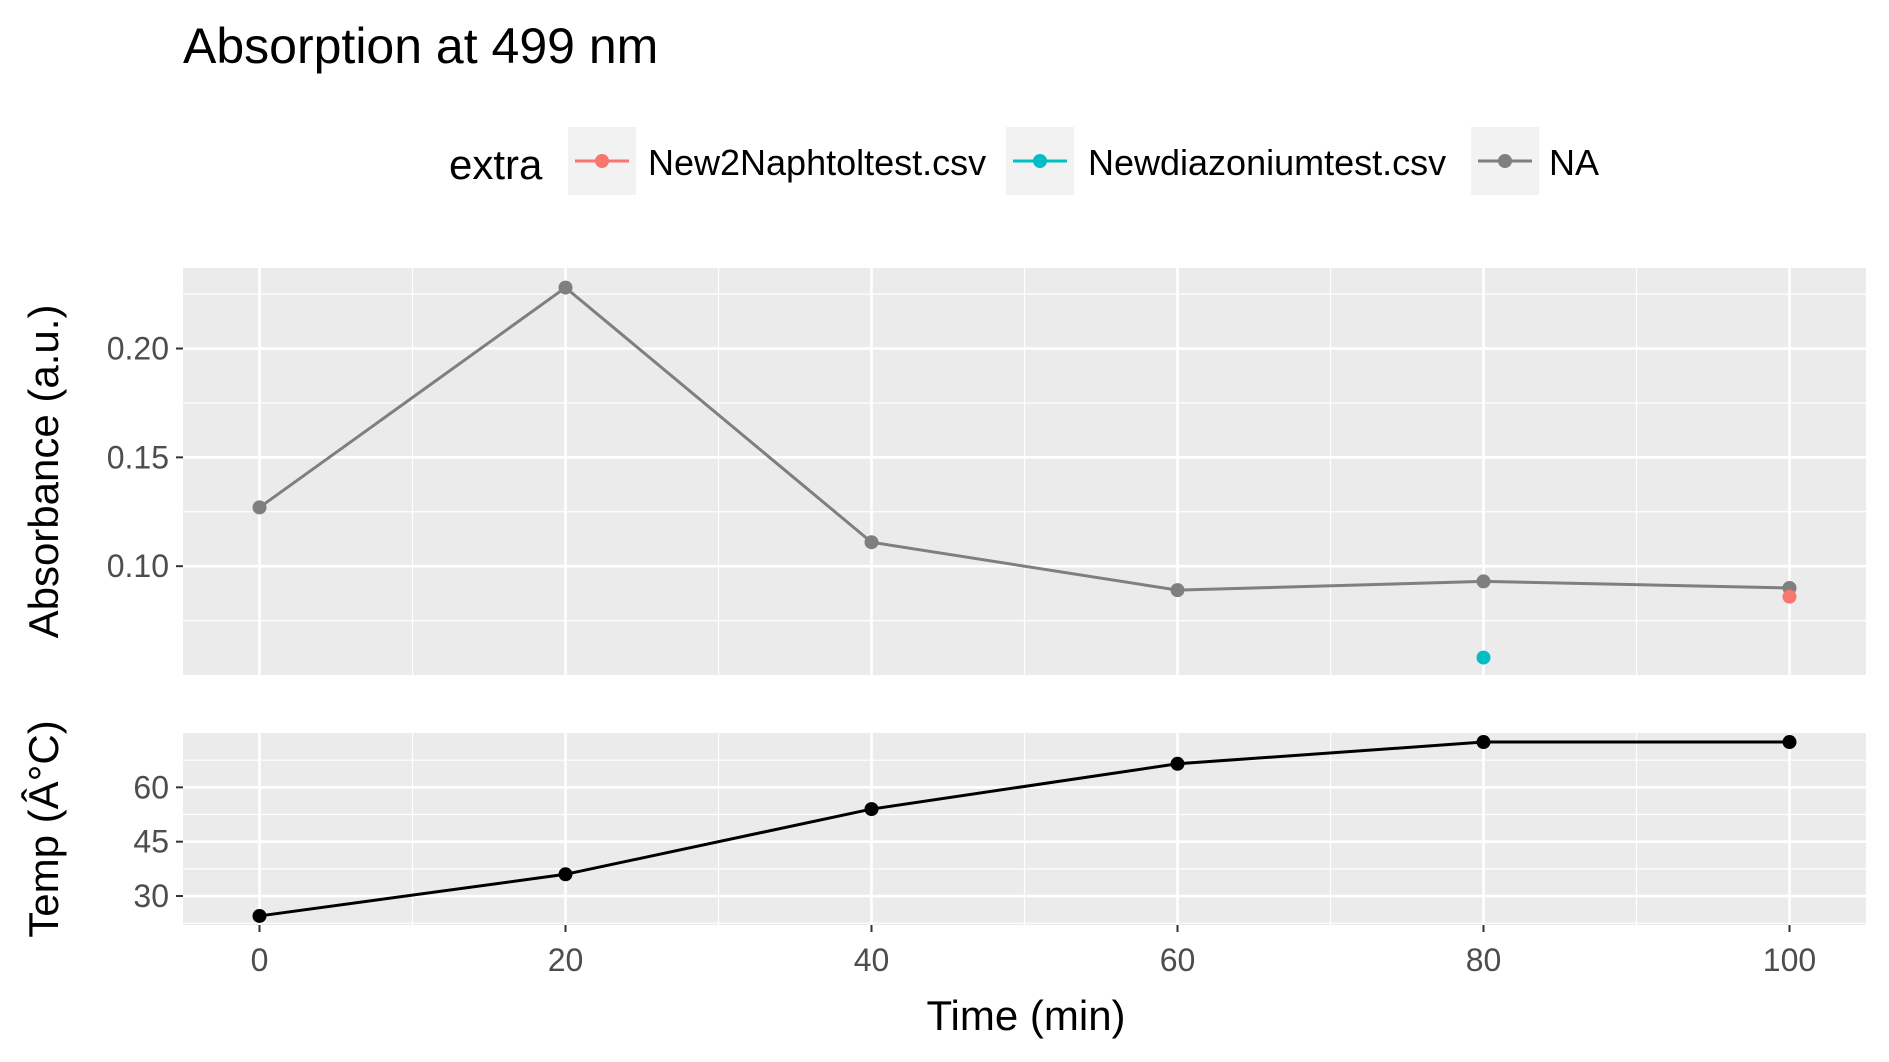 The width and height of the screenshot is (1889, 1062). I want to click on x-tick-label: 60, so click(1178, 960).